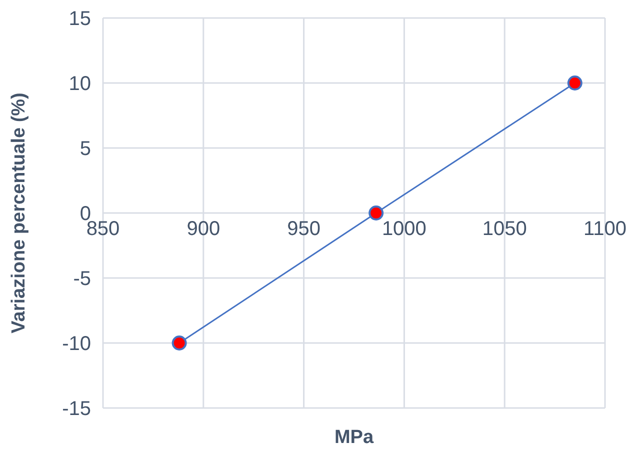 The image size is (638, 461). I want to click on x-axis-title: MPa, so click(354, 437).